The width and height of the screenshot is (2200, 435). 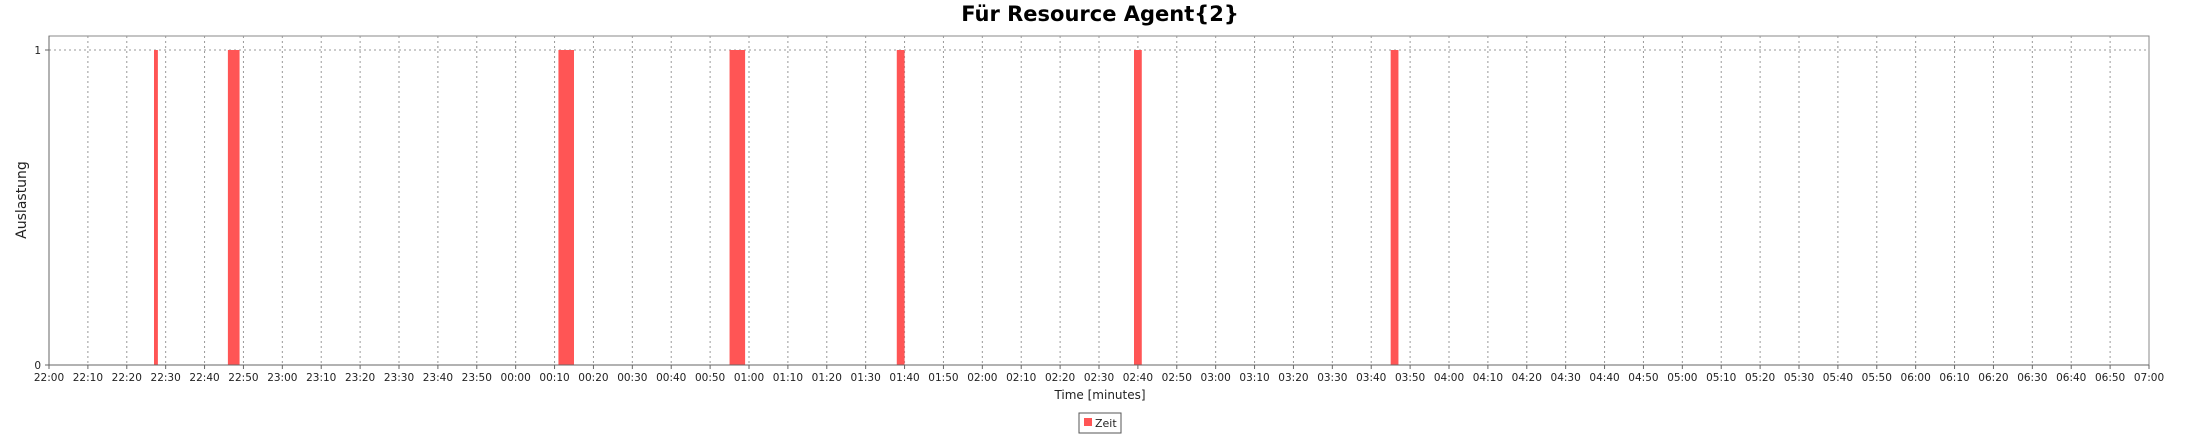 I want to click on x-tick-label: 06:30, so click(x=2032, y=378).